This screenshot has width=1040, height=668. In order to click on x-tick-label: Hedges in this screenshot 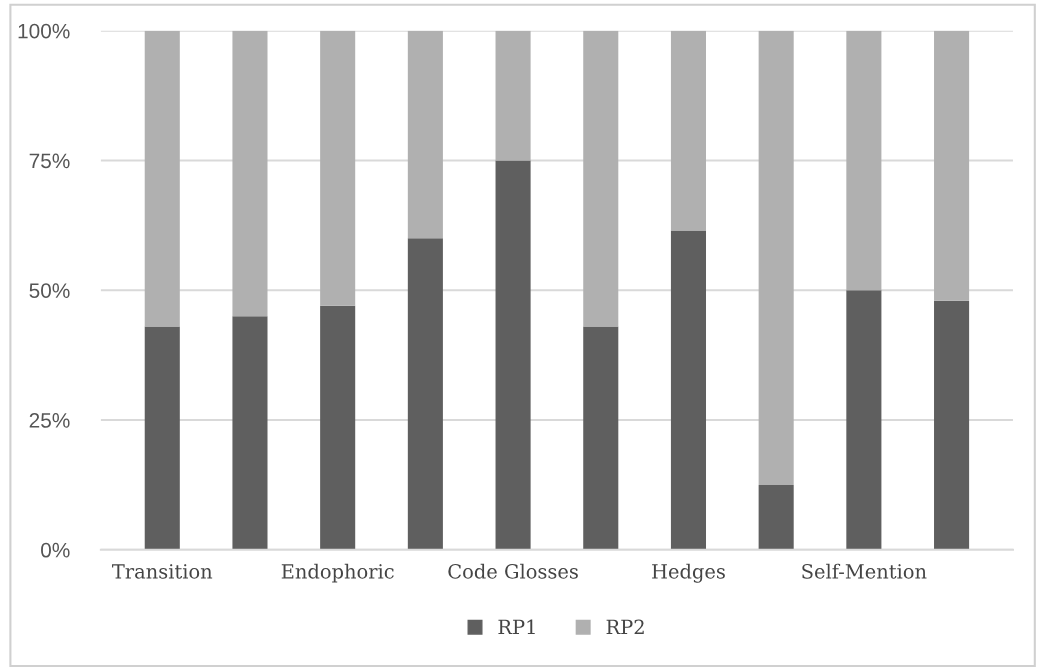, I will do `click(688, 573)`.